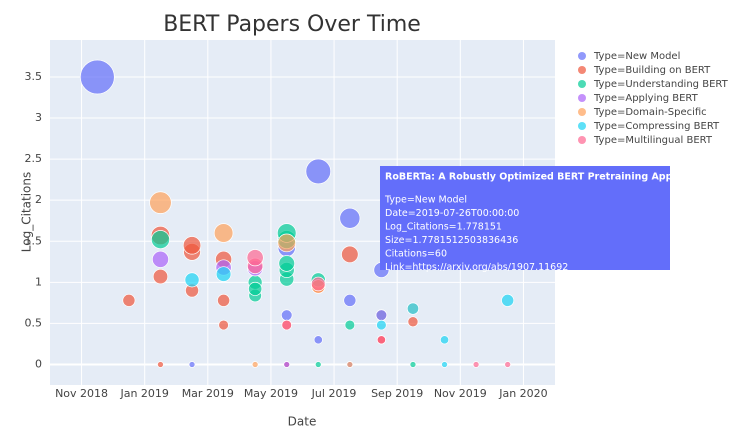 The height and width of the screenshot is (445, 740). I want to click on y-tick-label: 2, so click(38, 199).